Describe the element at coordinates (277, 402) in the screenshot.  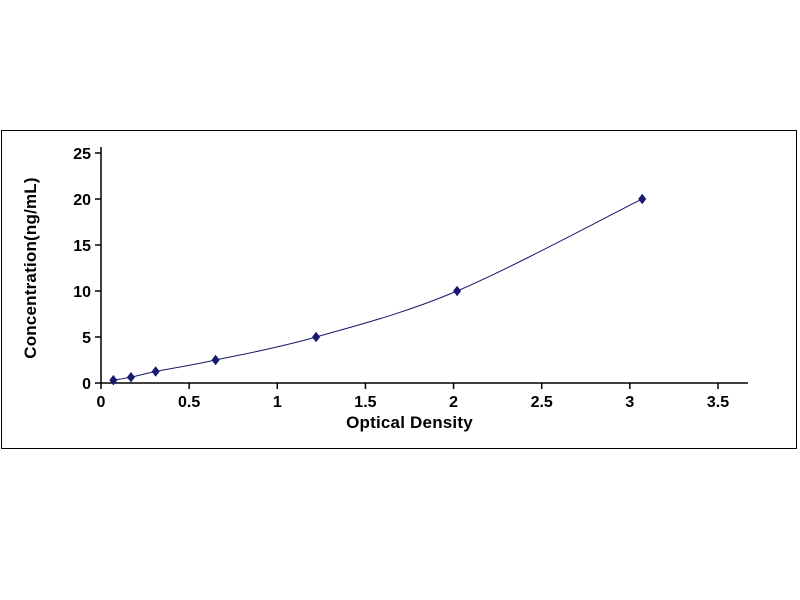
I see `x-tick-label: 1` at that location.